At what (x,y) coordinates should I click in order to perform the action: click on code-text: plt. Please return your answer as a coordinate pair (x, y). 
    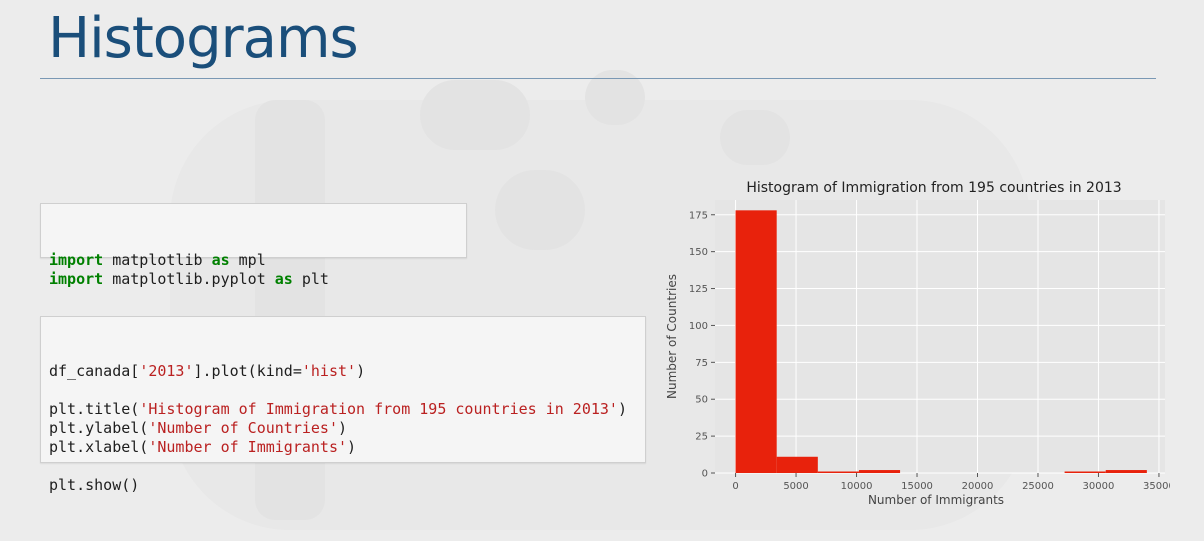
    Looking at the image, I should click on (310, 279).